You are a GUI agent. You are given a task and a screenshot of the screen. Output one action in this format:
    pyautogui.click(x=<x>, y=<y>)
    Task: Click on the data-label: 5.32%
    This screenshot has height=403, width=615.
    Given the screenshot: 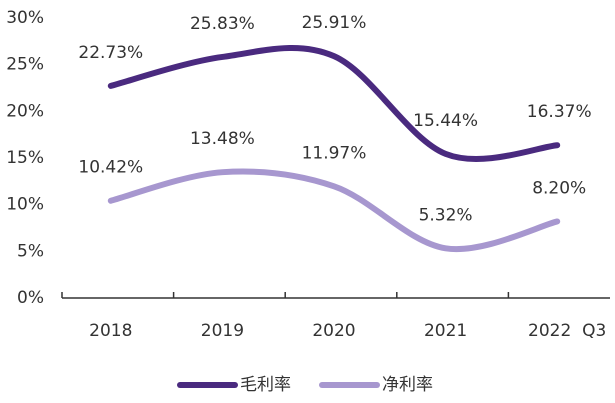 What is the action you would take?
    pyautogui.click(x=446, y=215)
    